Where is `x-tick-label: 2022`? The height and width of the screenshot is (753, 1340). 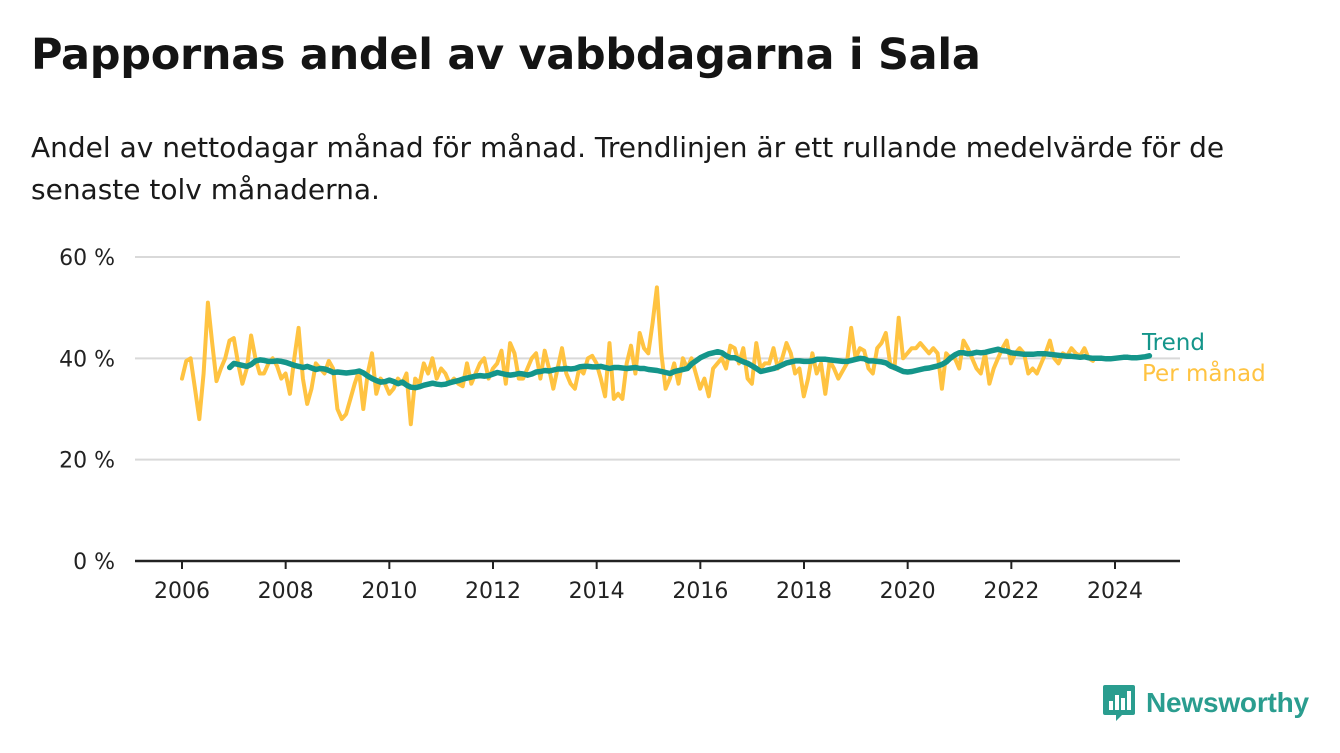
x-tick-label: 2022 is located at coordinates (1011, 591).